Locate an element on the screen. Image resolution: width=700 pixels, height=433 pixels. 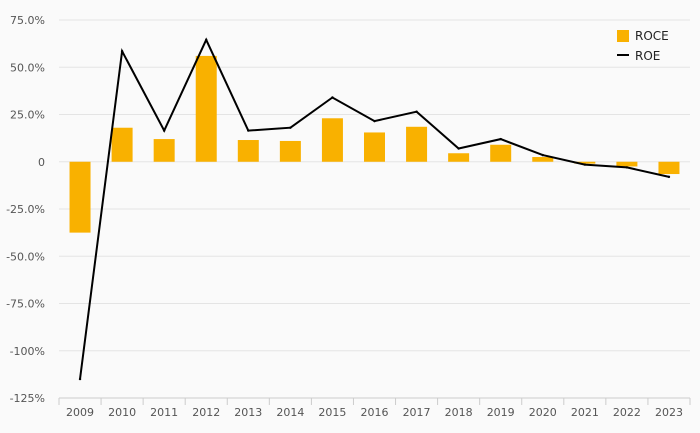
x-tick-label: 2019 is located at coordinates (501, 412).